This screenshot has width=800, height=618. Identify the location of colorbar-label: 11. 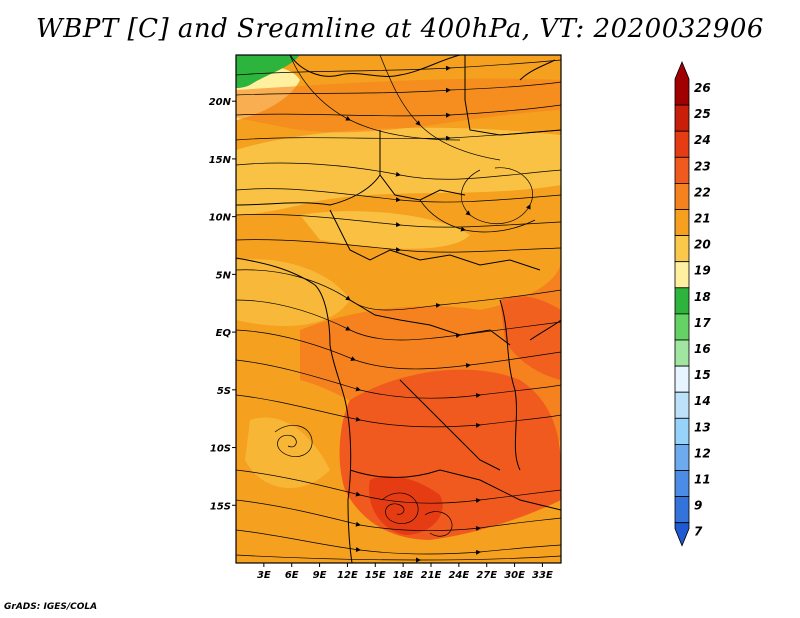
(702, 480).